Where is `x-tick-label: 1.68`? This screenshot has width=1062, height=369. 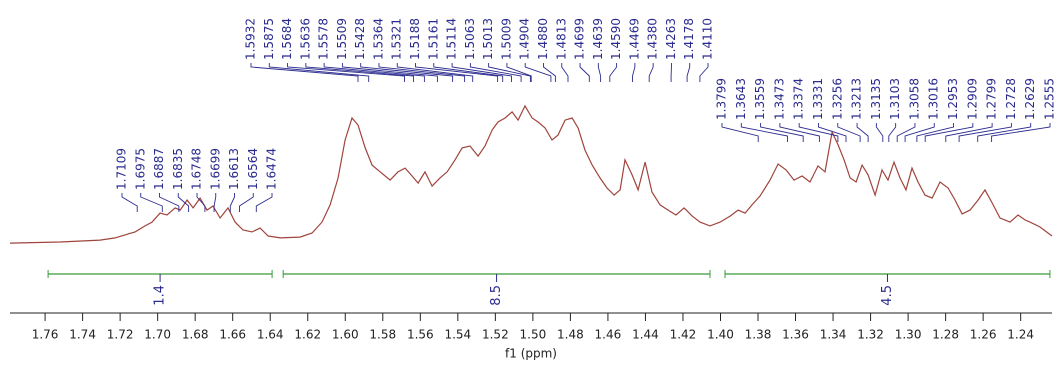 x-tick-label: 1.68 is located at coordinates (195, 335).